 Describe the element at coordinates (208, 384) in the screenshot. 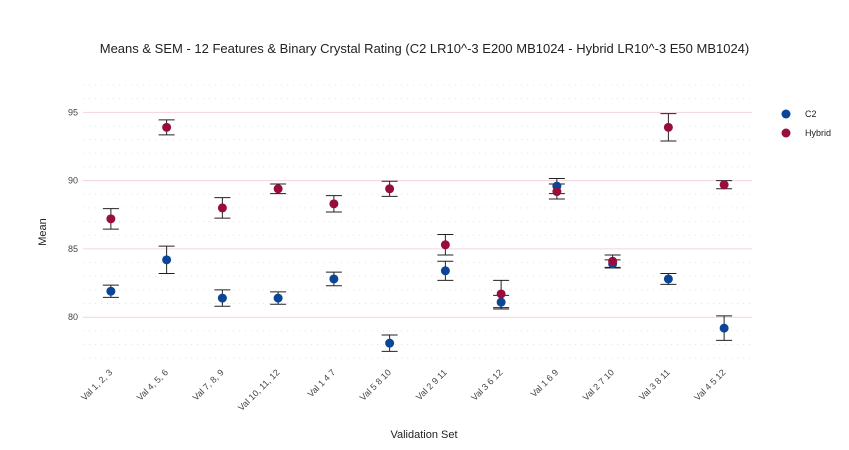

I see `x-tick-label: Val 7, 8, 9` at that location.